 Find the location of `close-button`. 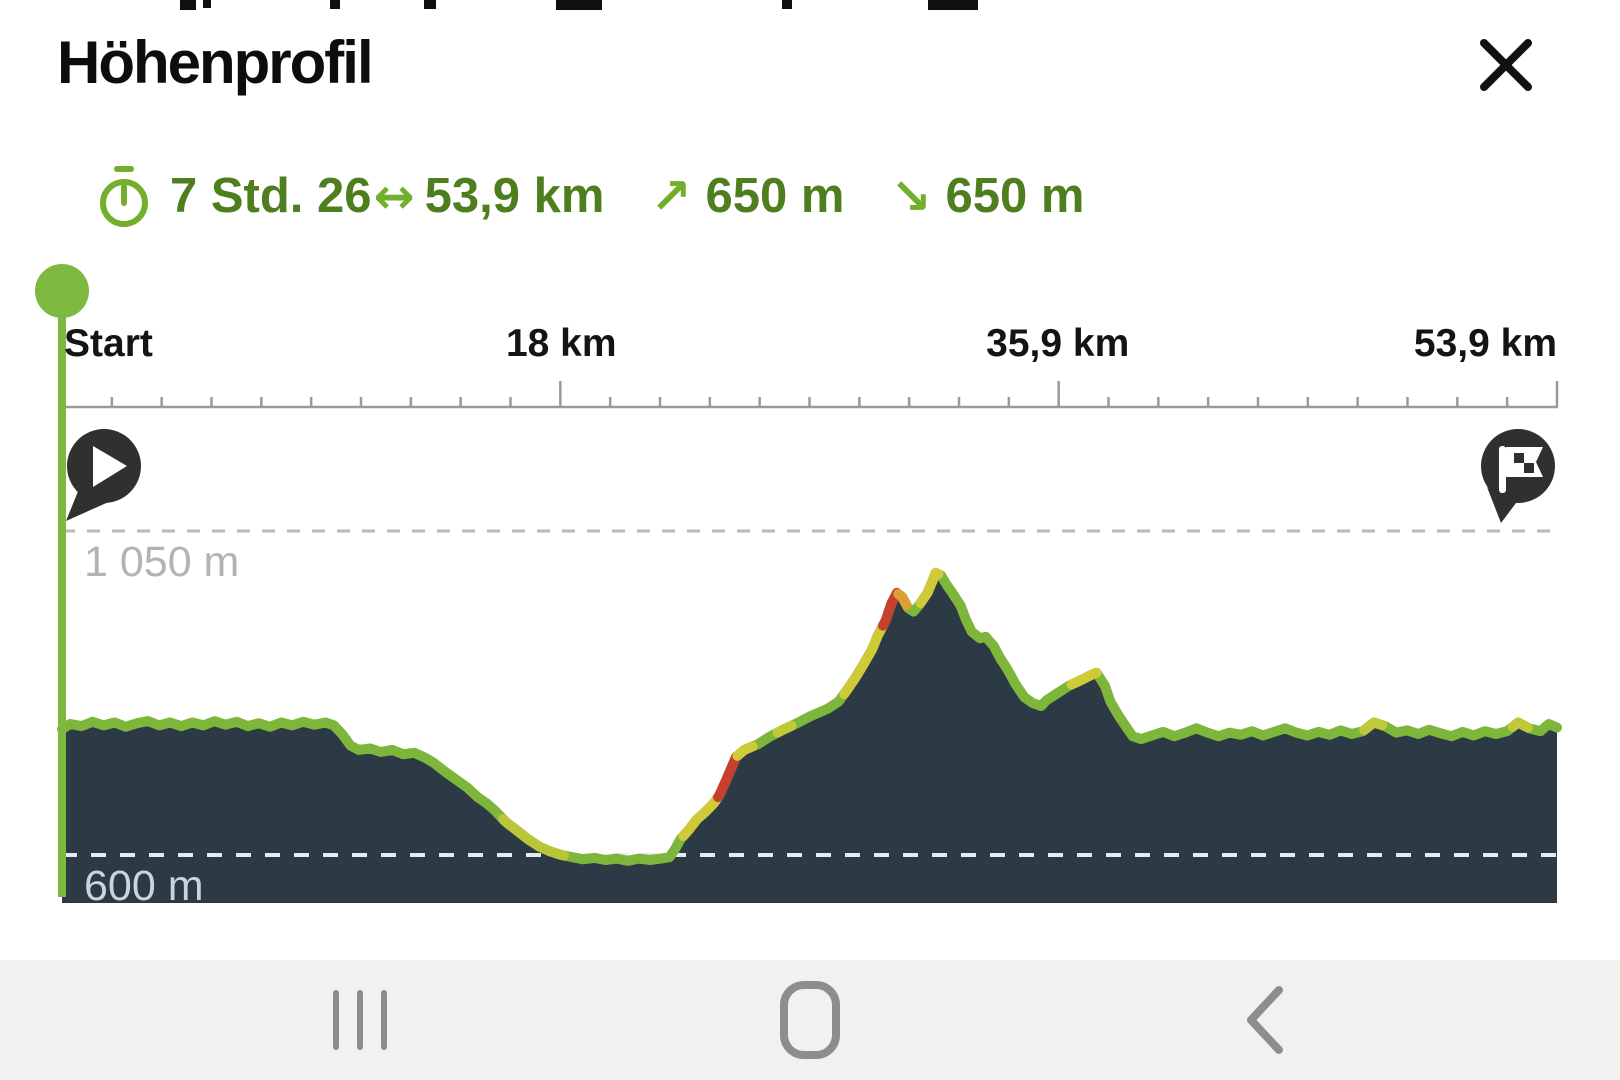

close-button is located at coordinates (1506, 65).